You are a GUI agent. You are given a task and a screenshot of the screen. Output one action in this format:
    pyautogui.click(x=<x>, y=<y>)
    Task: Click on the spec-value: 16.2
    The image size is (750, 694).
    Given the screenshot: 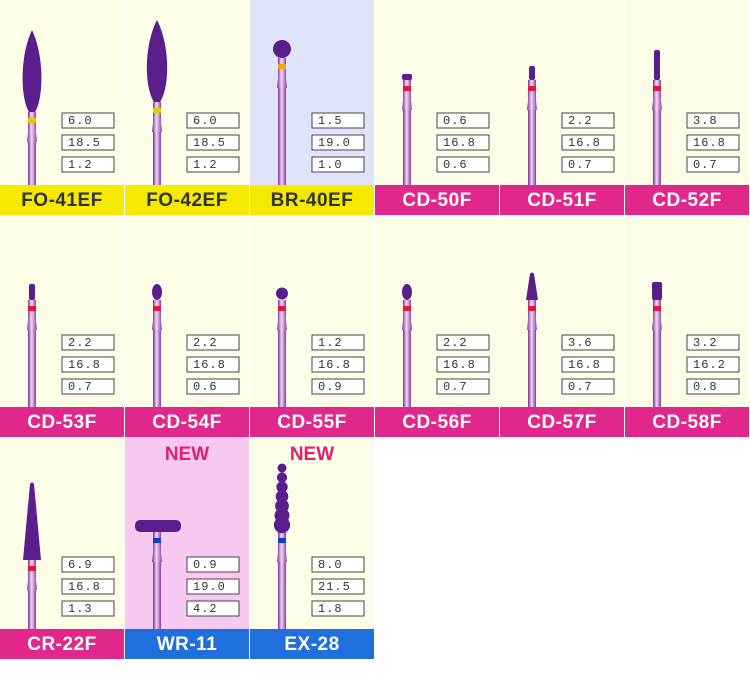 What is the action you would take?
    pyautogui.click(x=709, y=365)
    